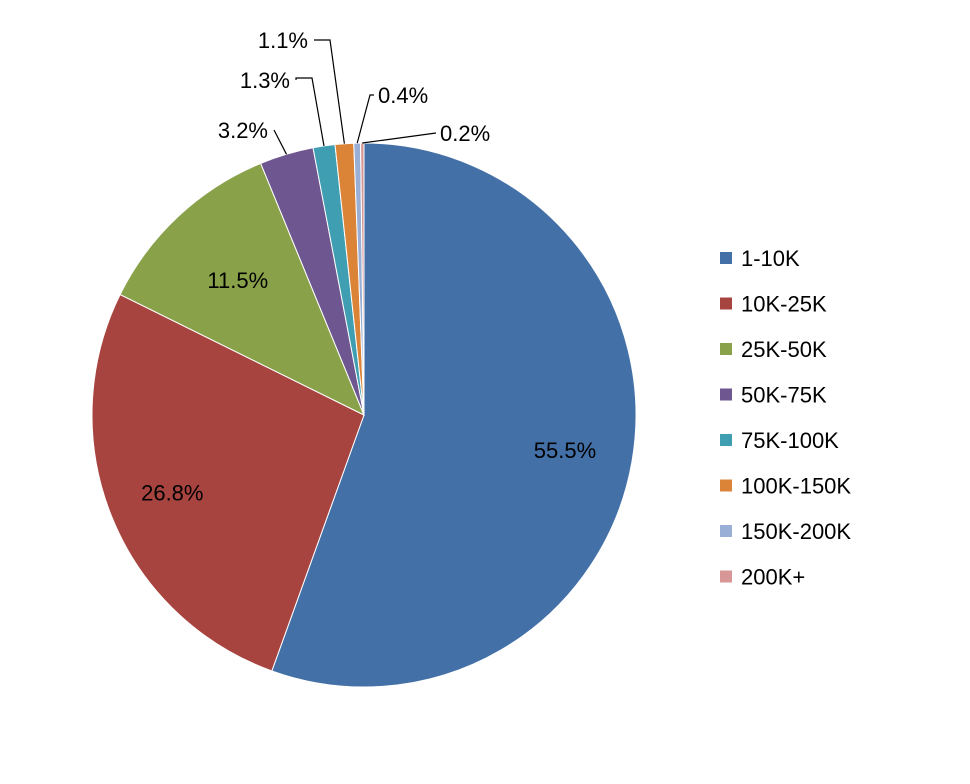 Image resolution: width=970 pixels, height=784 pixels. I want to click on legend-label-50k-75k: 50K-75K, so click(784, 395).